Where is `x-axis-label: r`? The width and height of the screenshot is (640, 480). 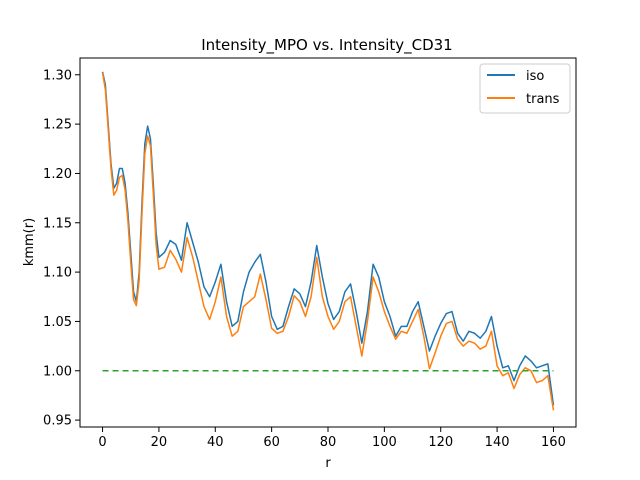 x-axis-label: r is located at coordinates (328, 463).